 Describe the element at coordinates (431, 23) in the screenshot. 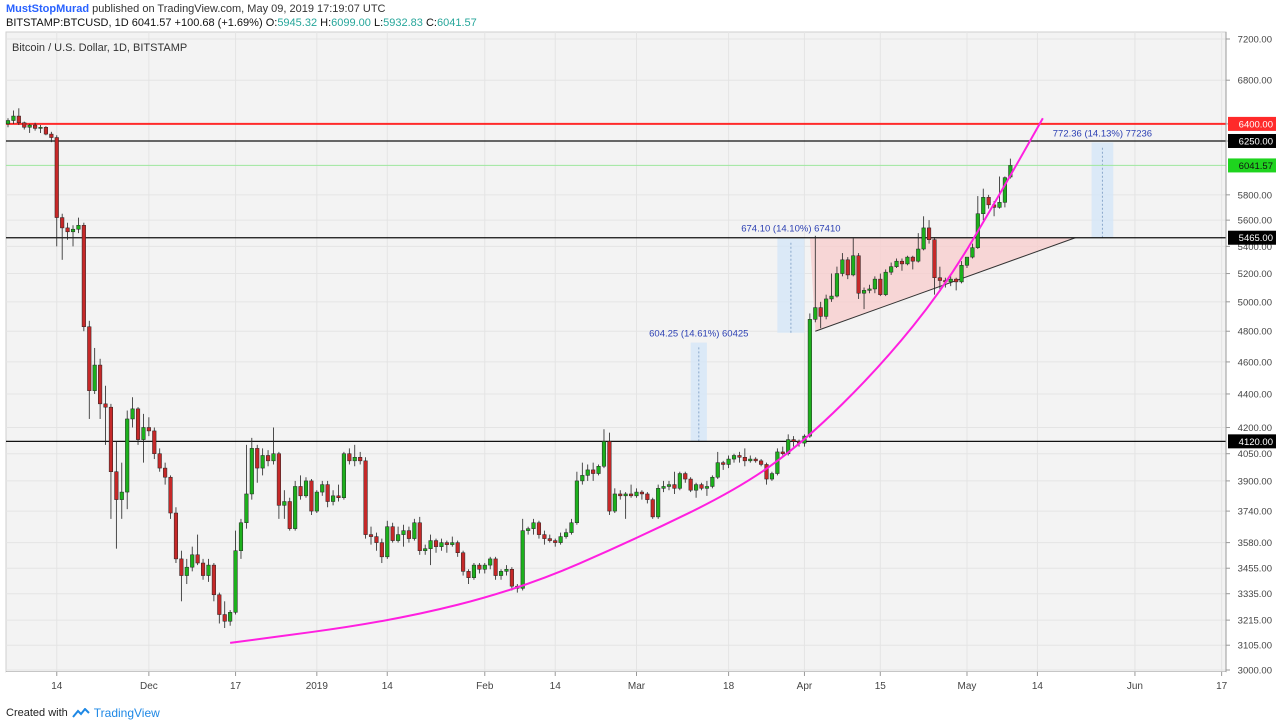

I see `close-label: C:` at that location.